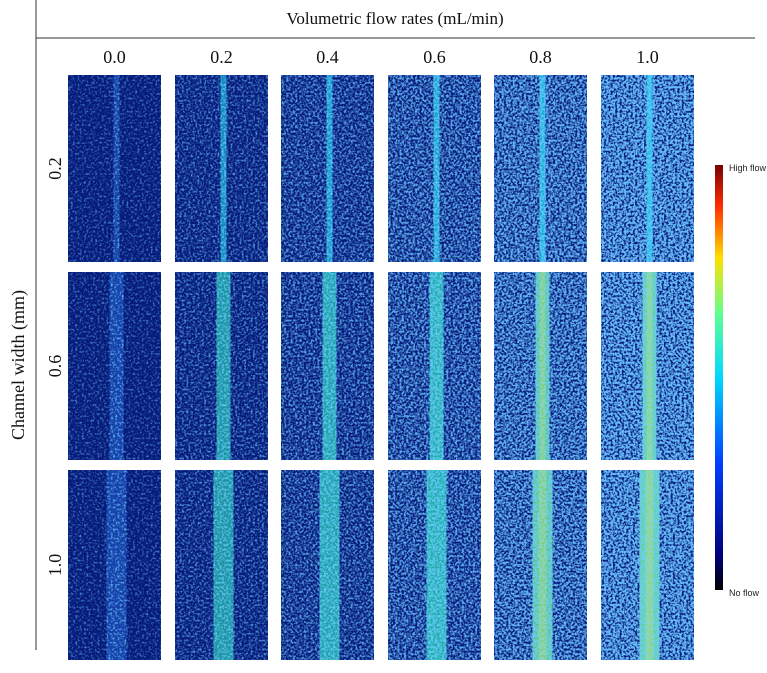 This screenshot has height=673, width=767. Describe the element at coordinates (55, 366) in the screenshot. I see `row-label: 0.6` at that location.